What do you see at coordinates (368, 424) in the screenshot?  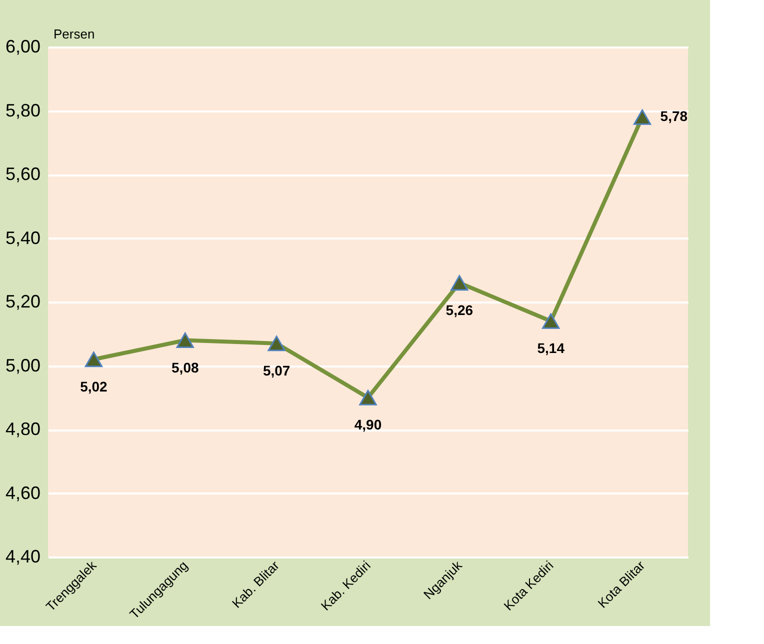 I see `data-label: 4,90` at bounding box center [368, 424].